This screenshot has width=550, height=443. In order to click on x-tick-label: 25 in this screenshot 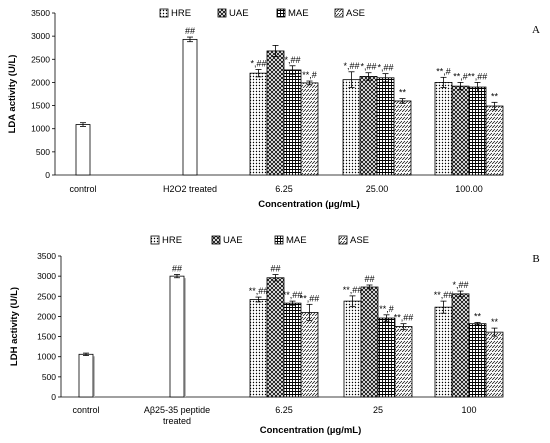, I will do `click(378, 410)`.